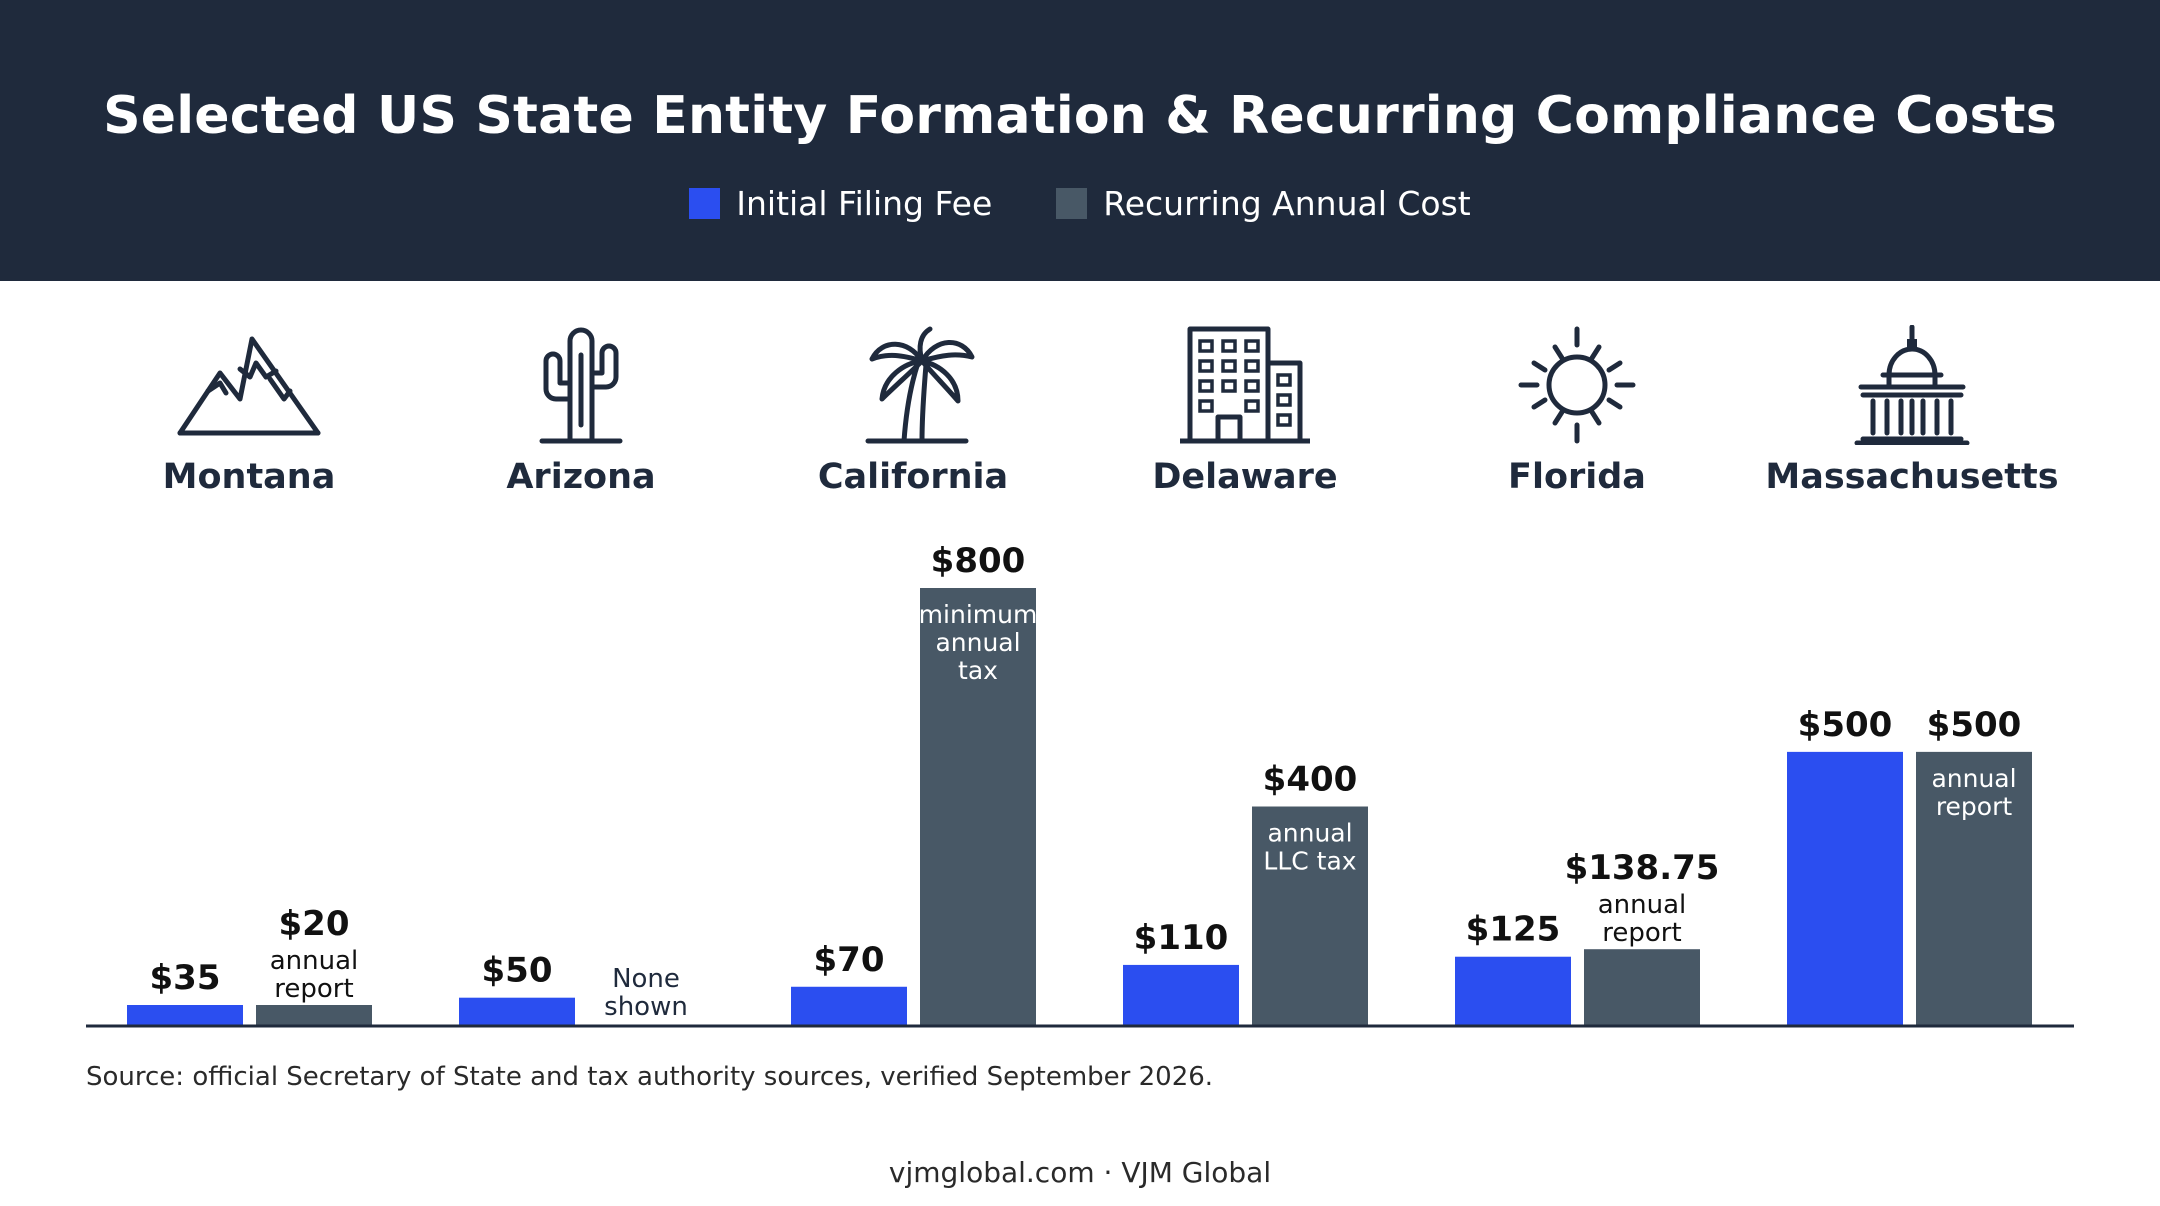 The image size is (2160, 1206). I want to click on state-name-massachusetts: Massachusetts, so click(1912, 477).